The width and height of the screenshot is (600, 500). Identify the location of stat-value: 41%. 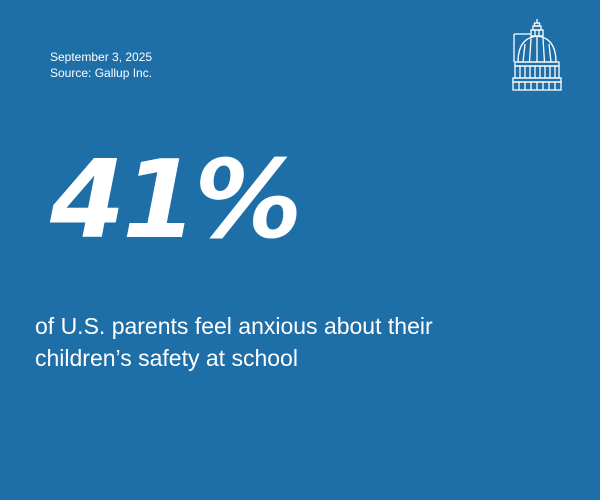
(176, 200).